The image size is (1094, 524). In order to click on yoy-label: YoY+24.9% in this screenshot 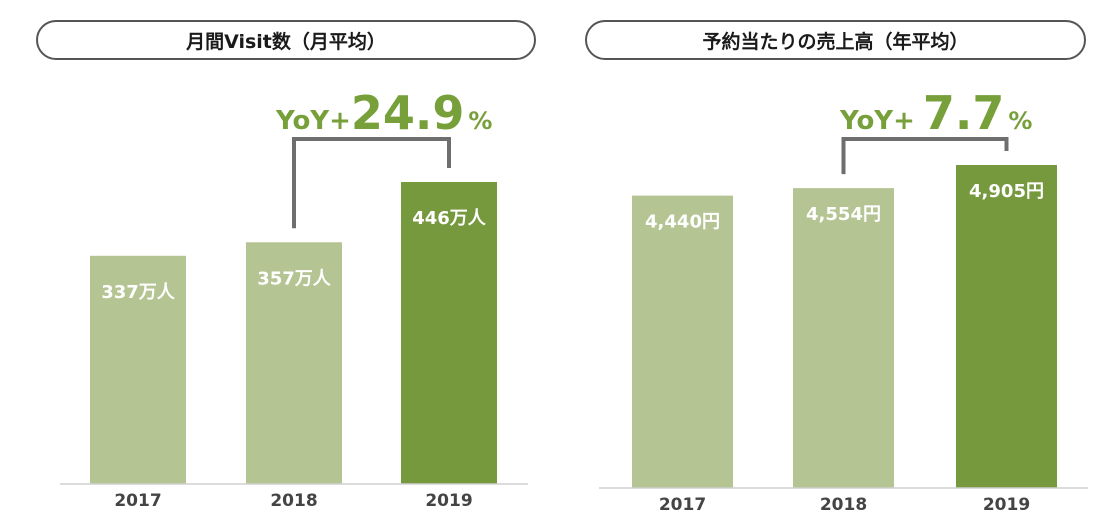, I will do `click(384, 113)`.